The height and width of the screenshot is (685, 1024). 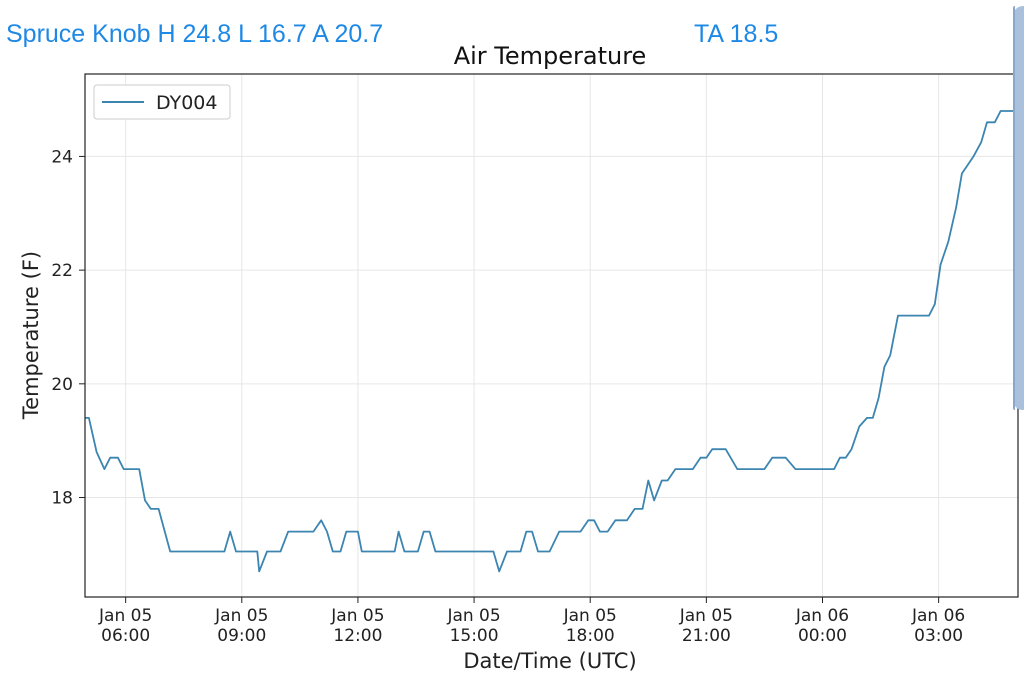 What do you see at coordinates (938, 636) in the screenshot?
I see `x-tick-label-time: 03:00` at bounding box center [938, 636].